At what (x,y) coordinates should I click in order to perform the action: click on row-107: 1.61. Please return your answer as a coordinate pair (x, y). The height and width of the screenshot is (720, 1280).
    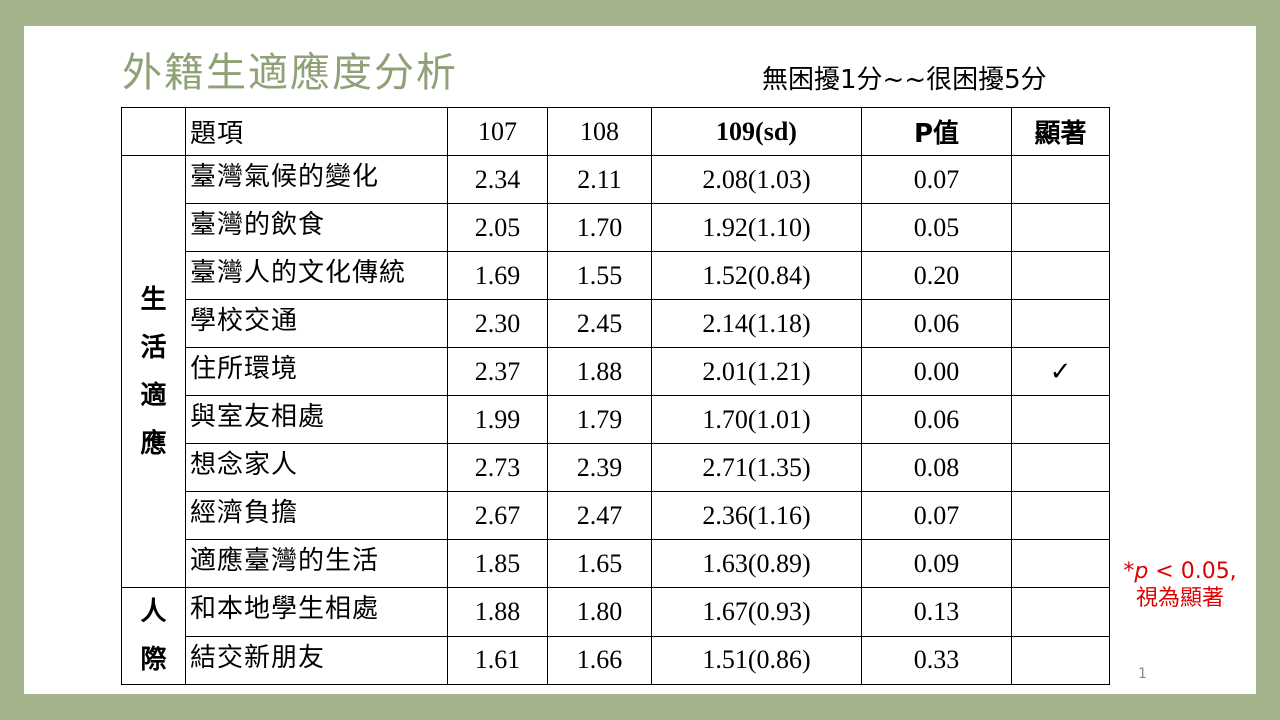
    Looking at the image, I should click on (497, 660).